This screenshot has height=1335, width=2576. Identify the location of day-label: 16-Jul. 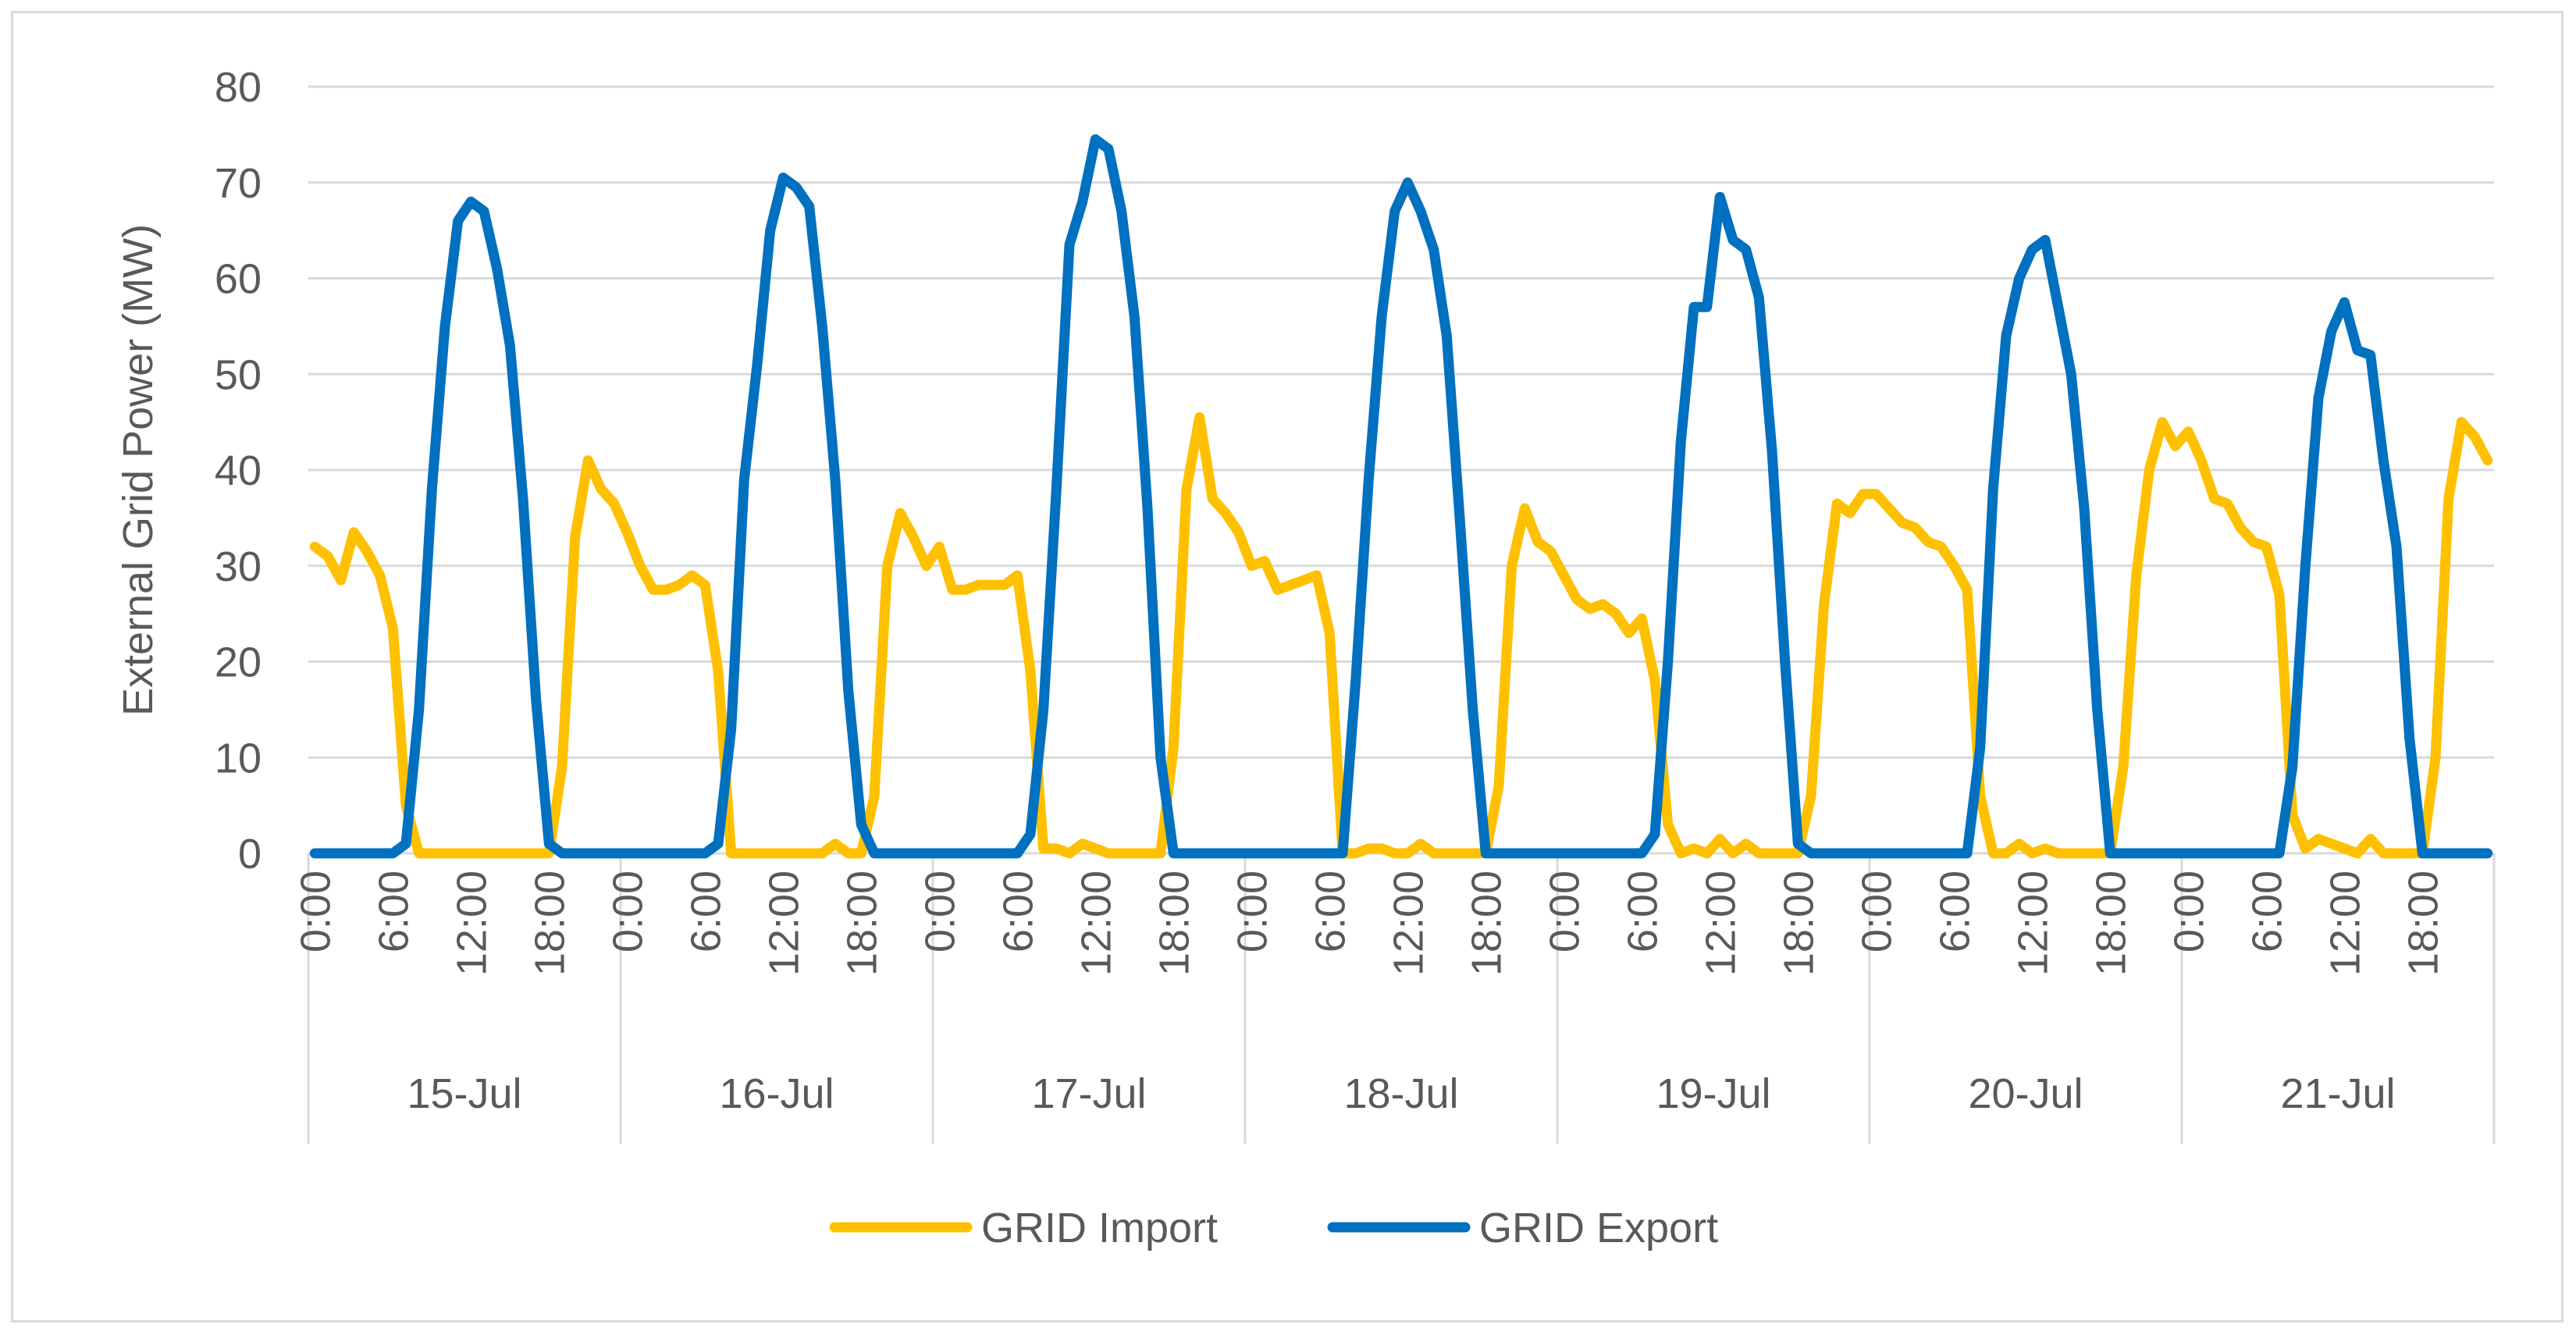
(776, 1093).